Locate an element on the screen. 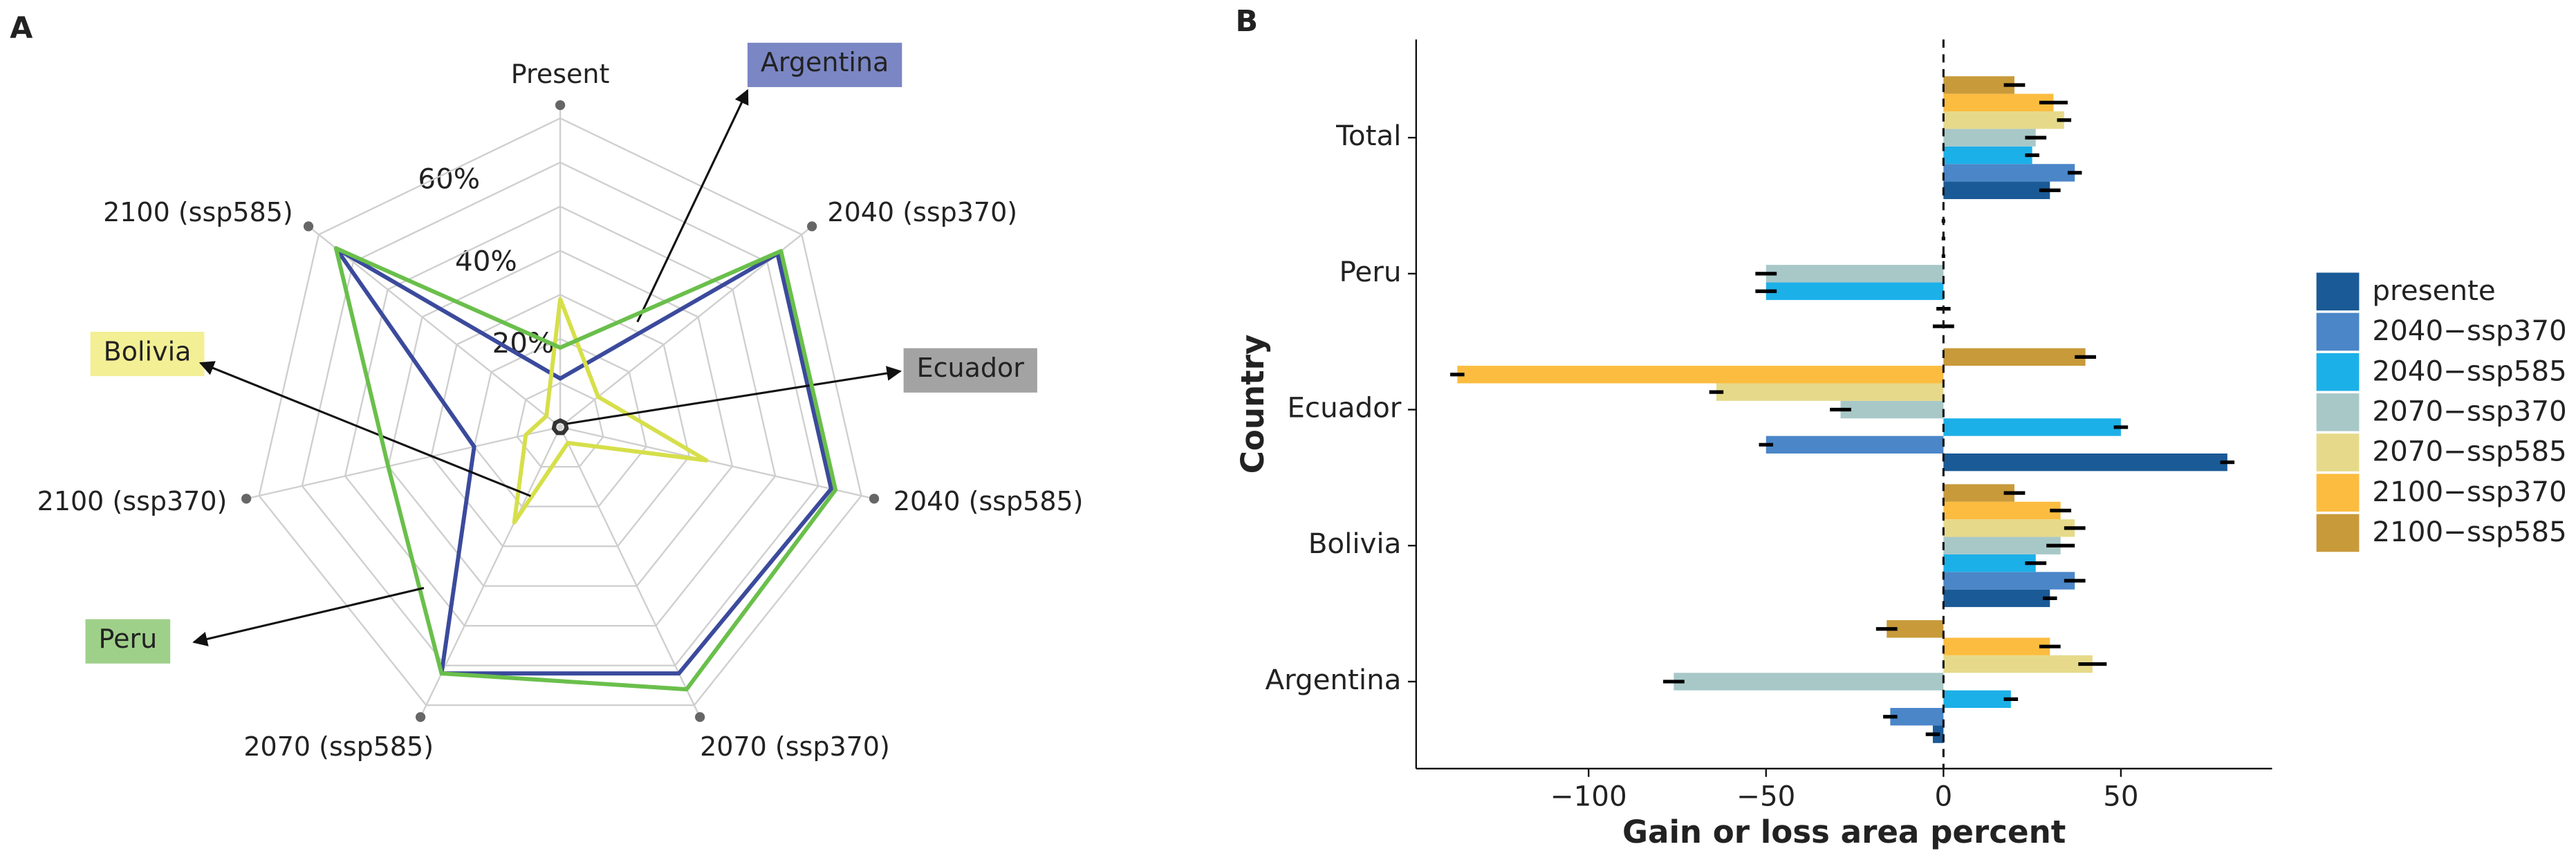 The width and height of the screenshot is (2576, 860). legend-label: 2100−ssp370 is located at coordinates (2469, 492).